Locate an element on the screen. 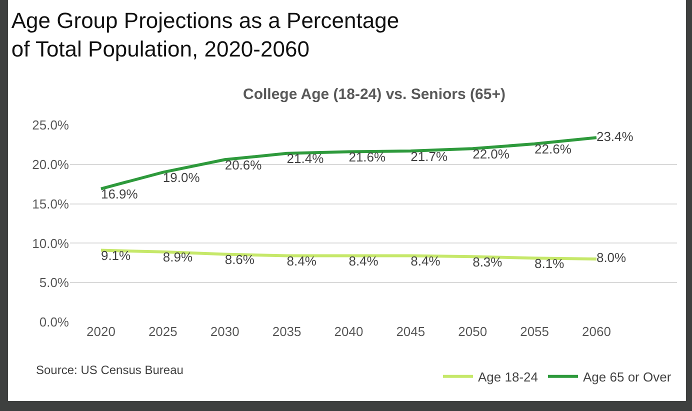  x-tick-label: 2060 is located at coordinates (596, 331).